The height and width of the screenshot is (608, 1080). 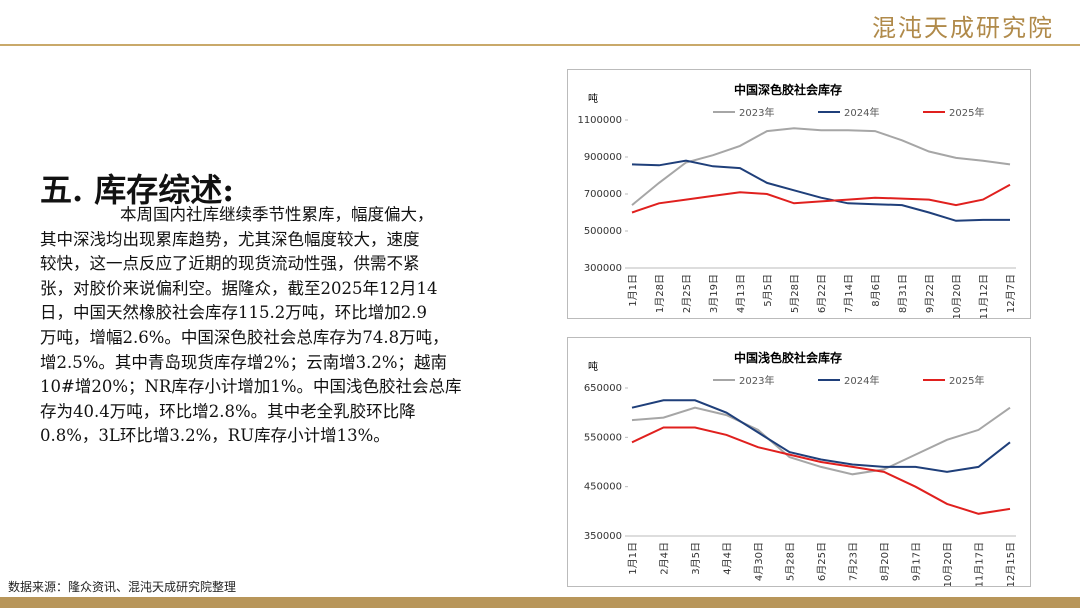 What do you see at coordinates (603, 487) in the screenshot?
I see `y-tick-label: 450000` at bounding box center [603, 487].